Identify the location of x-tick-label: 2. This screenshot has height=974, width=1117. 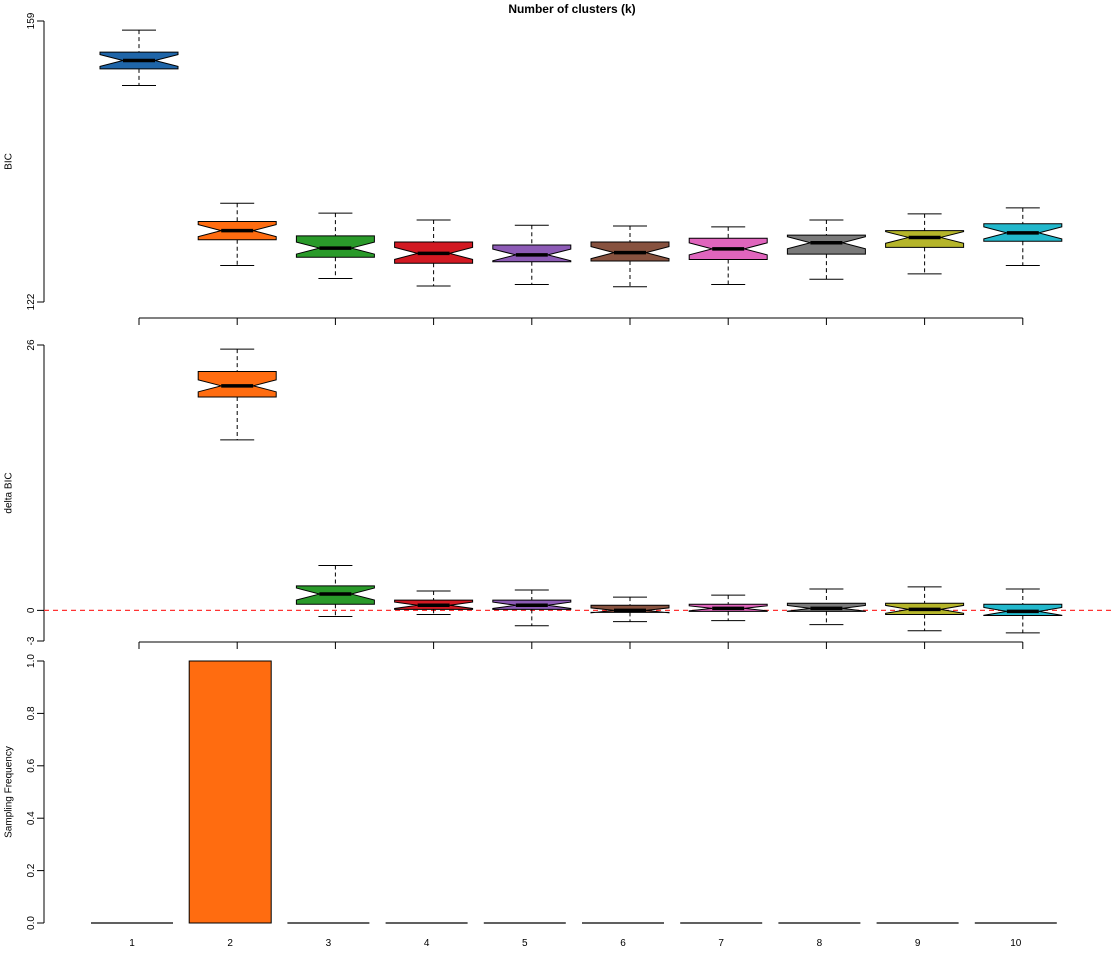
(230, 943).